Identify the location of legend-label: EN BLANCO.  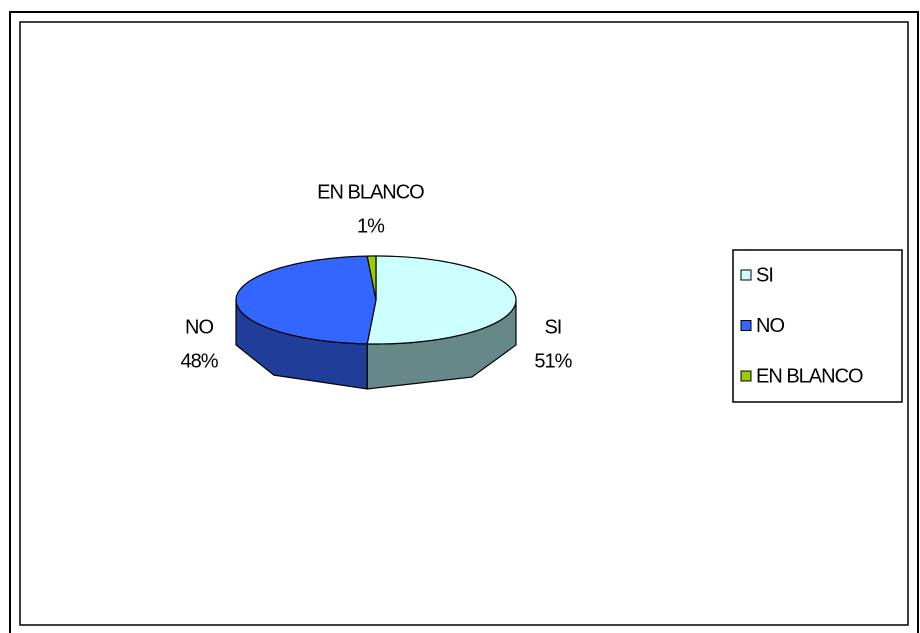
(809, 376).